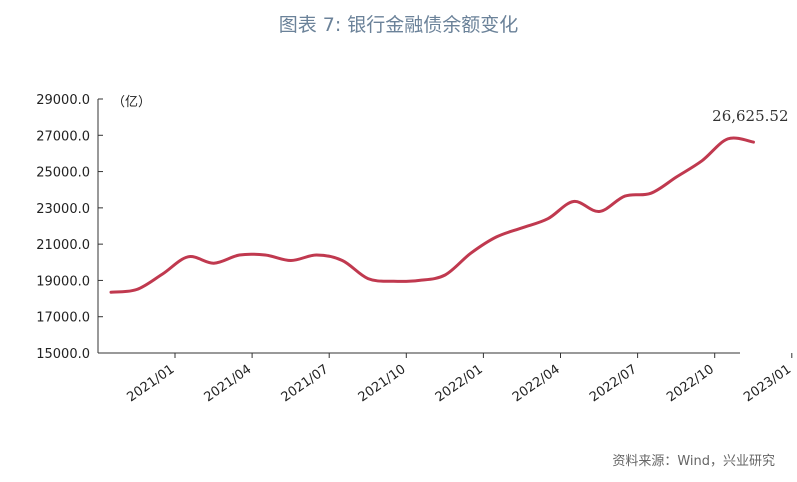 The height and width of the screenshot is (482, 797). What do you see at coordinates (228, 383) in the screenshot?
I see `x-tick-label: 2021/04` at bounding box center [228, 383].